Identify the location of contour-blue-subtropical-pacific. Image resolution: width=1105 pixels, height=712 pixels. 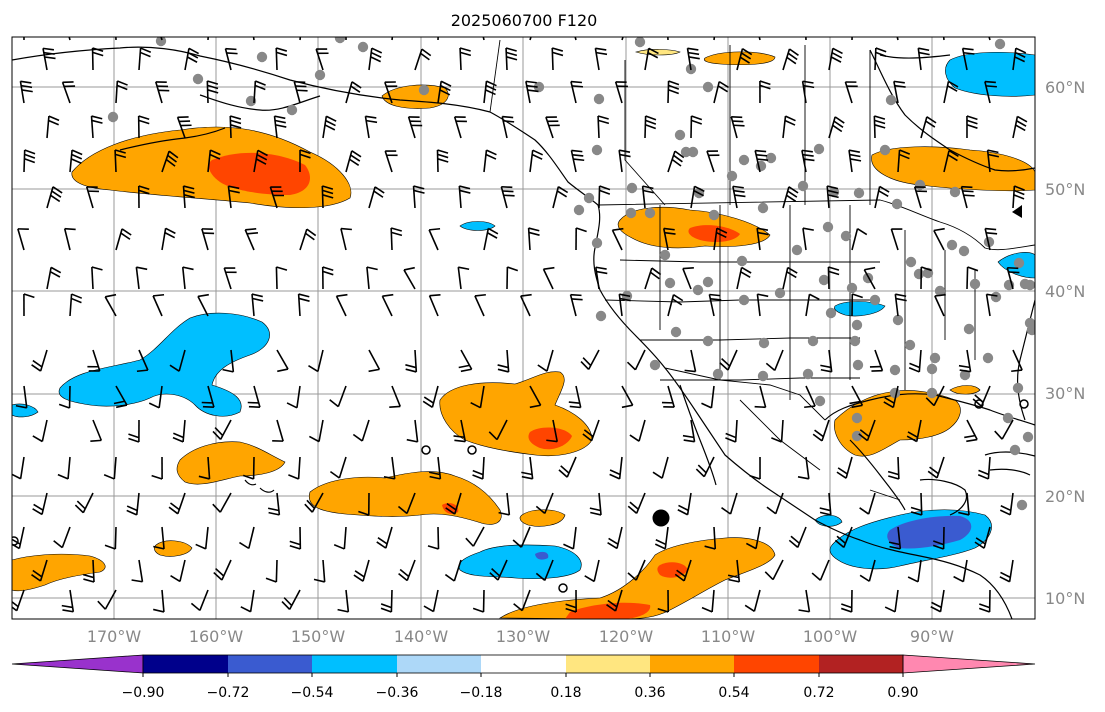
(164, 364).